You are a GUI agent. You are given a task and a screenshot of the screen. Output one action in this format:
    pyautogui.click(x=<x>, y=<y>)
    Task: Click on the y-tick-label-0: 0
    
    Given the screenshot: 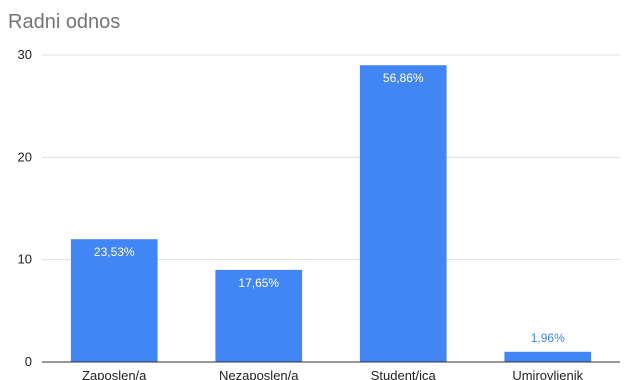 What is the action you would take?
    pyautogui.click(x=28, y=361)
    